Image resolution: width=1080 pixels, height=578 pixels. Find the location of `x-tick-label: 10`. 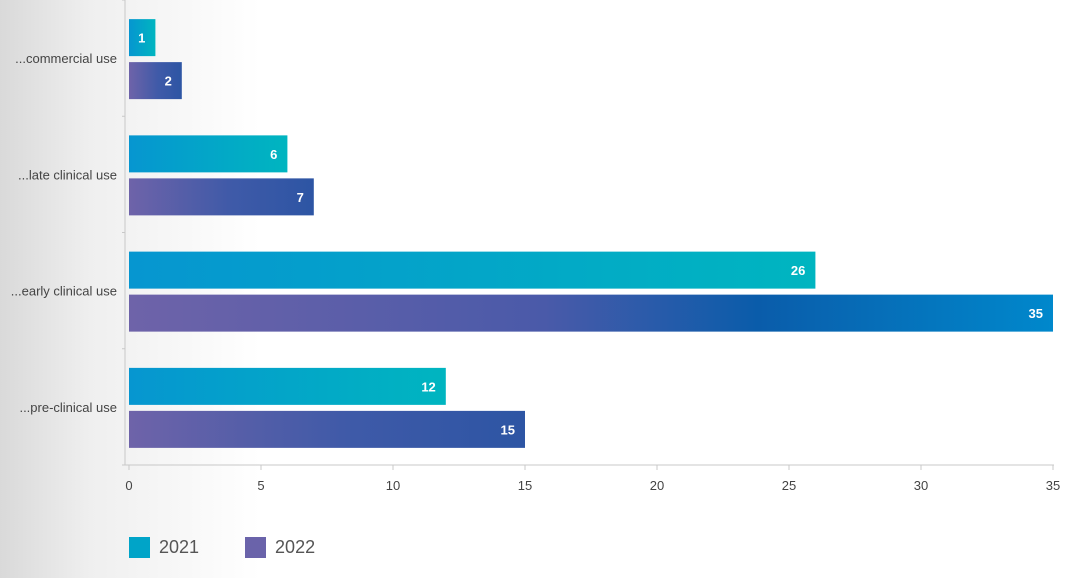

x-tick-label: 10 is located at coordinates (393, 485).